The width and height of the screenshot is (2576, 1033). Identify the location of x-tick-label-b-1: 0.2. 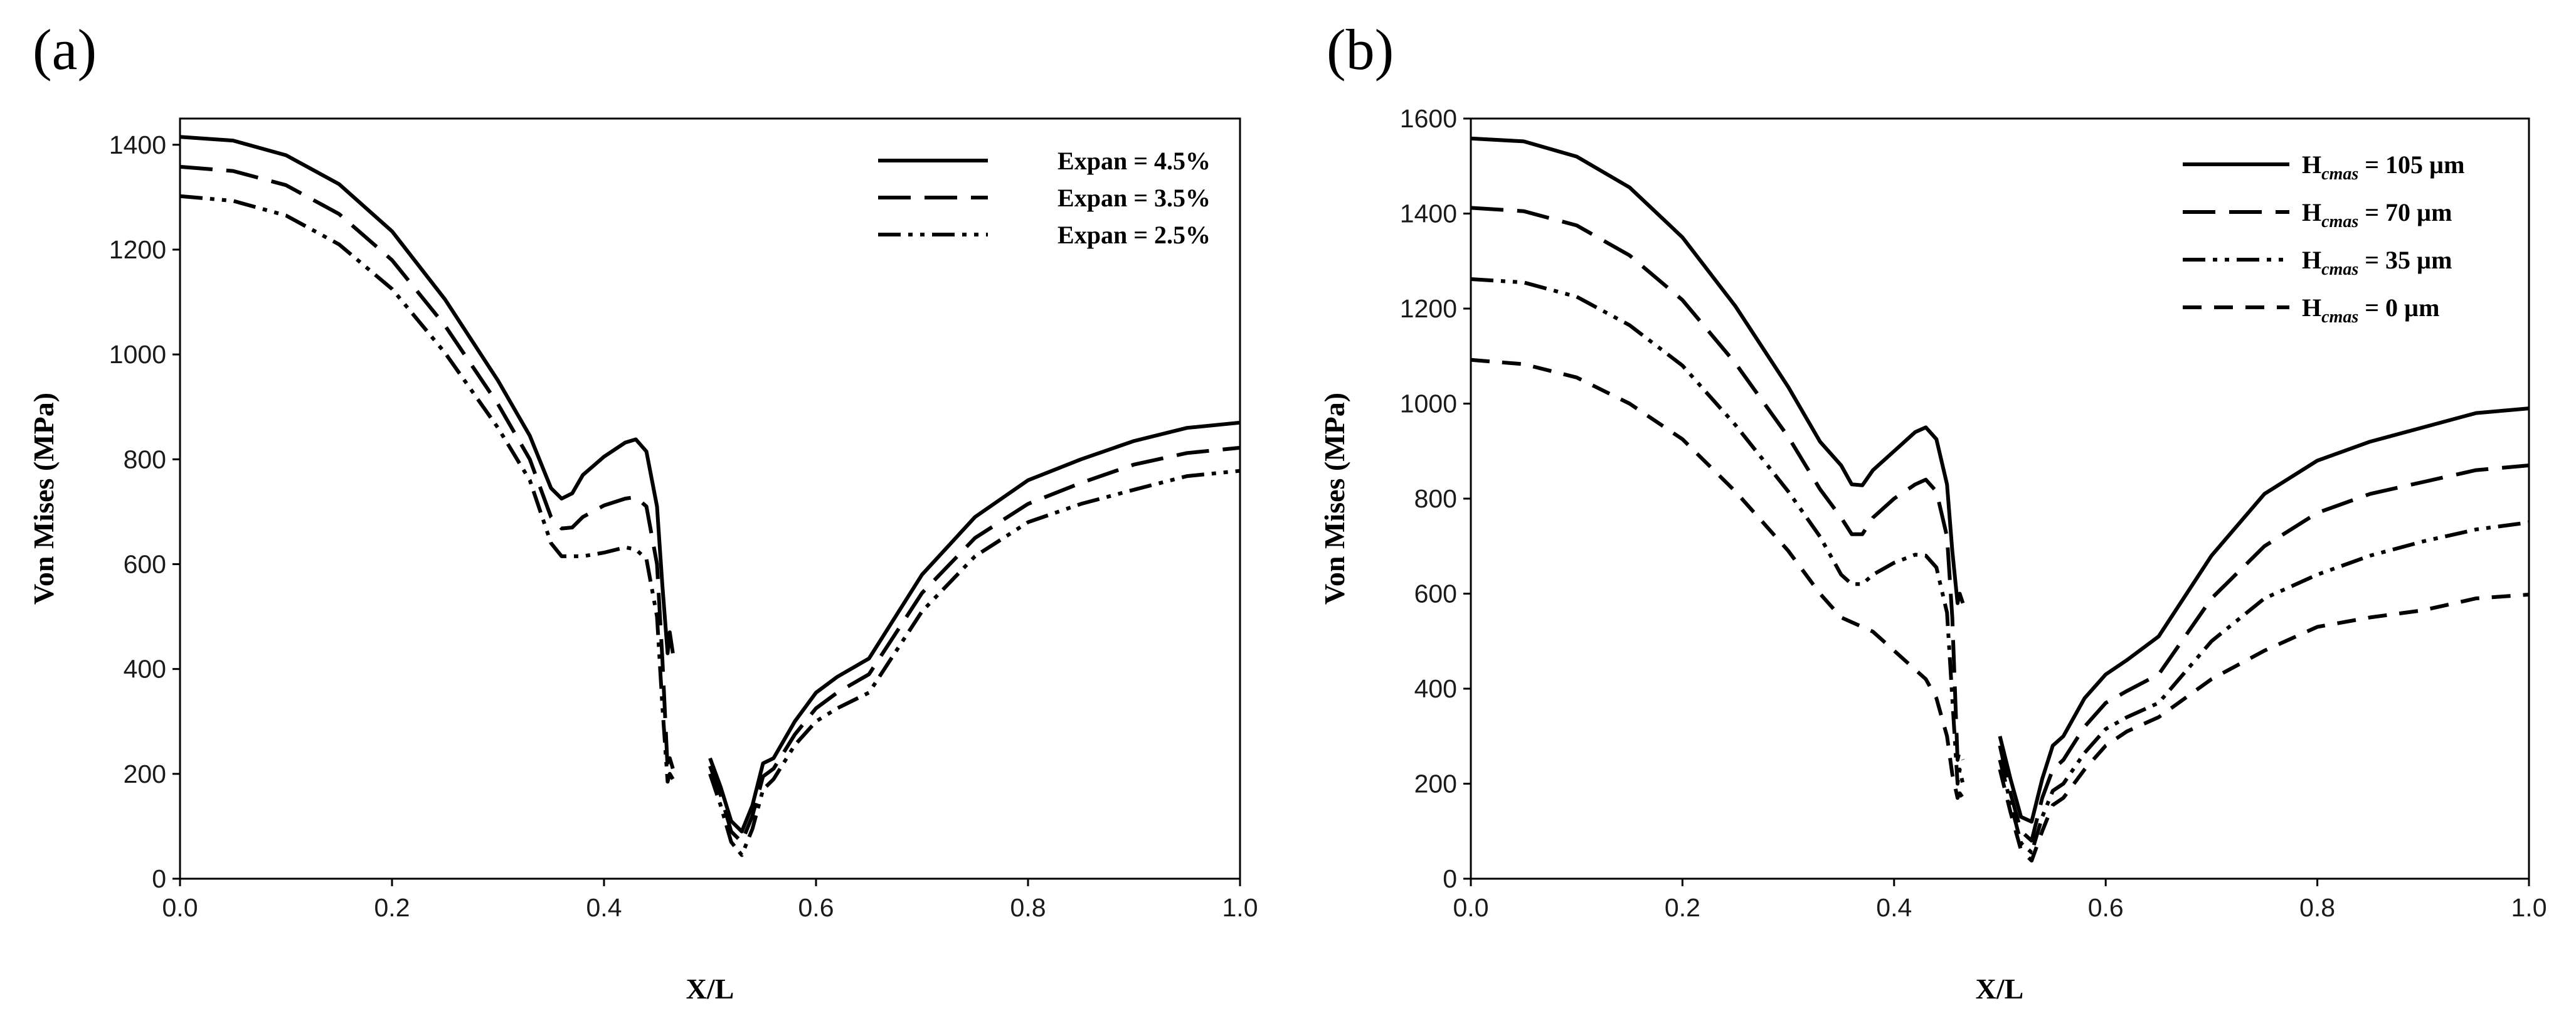
(1682, 908).